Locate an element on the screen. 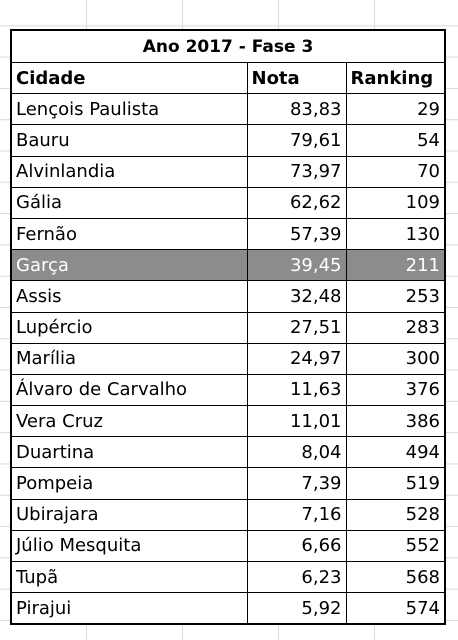 Image resolution: width=458 pixels, height=640 pixels. table-row: Júlio Mesquita 6,66 552 is located at coordinates (228, 546).